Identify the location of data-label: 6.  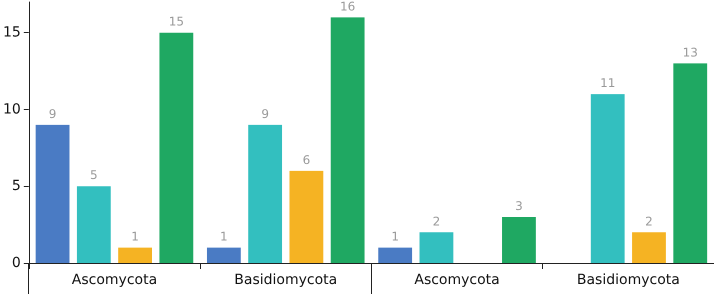
(306, 159).